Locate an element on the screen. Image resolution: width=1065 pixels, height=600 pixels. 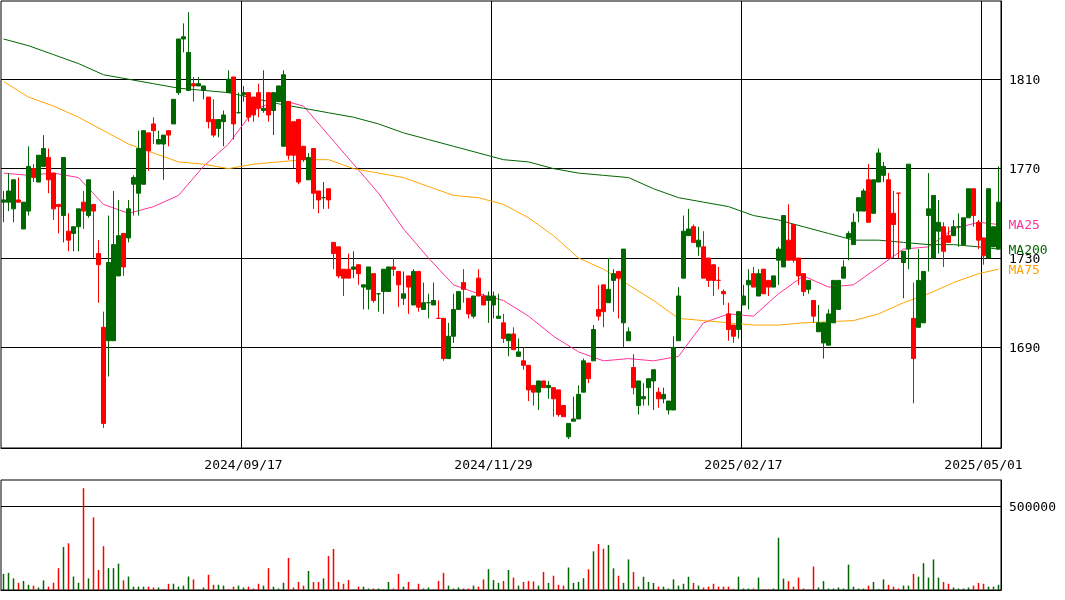
y-tick-label: 1810 is located at coordinates (1025, 79).